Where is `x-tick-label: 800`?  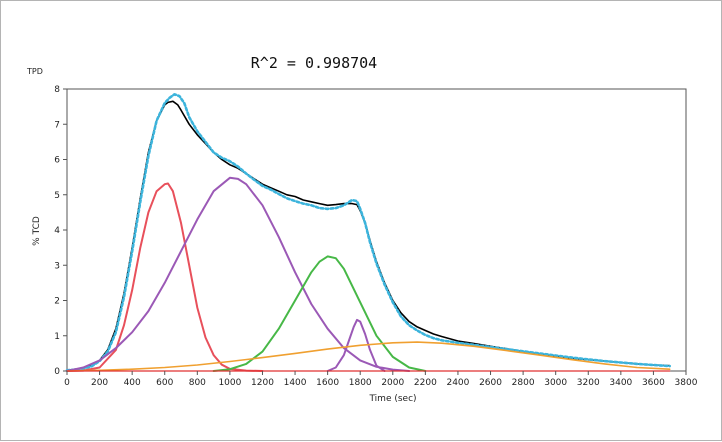 x-tick-label: 800 is located at coordinates (197, 383).